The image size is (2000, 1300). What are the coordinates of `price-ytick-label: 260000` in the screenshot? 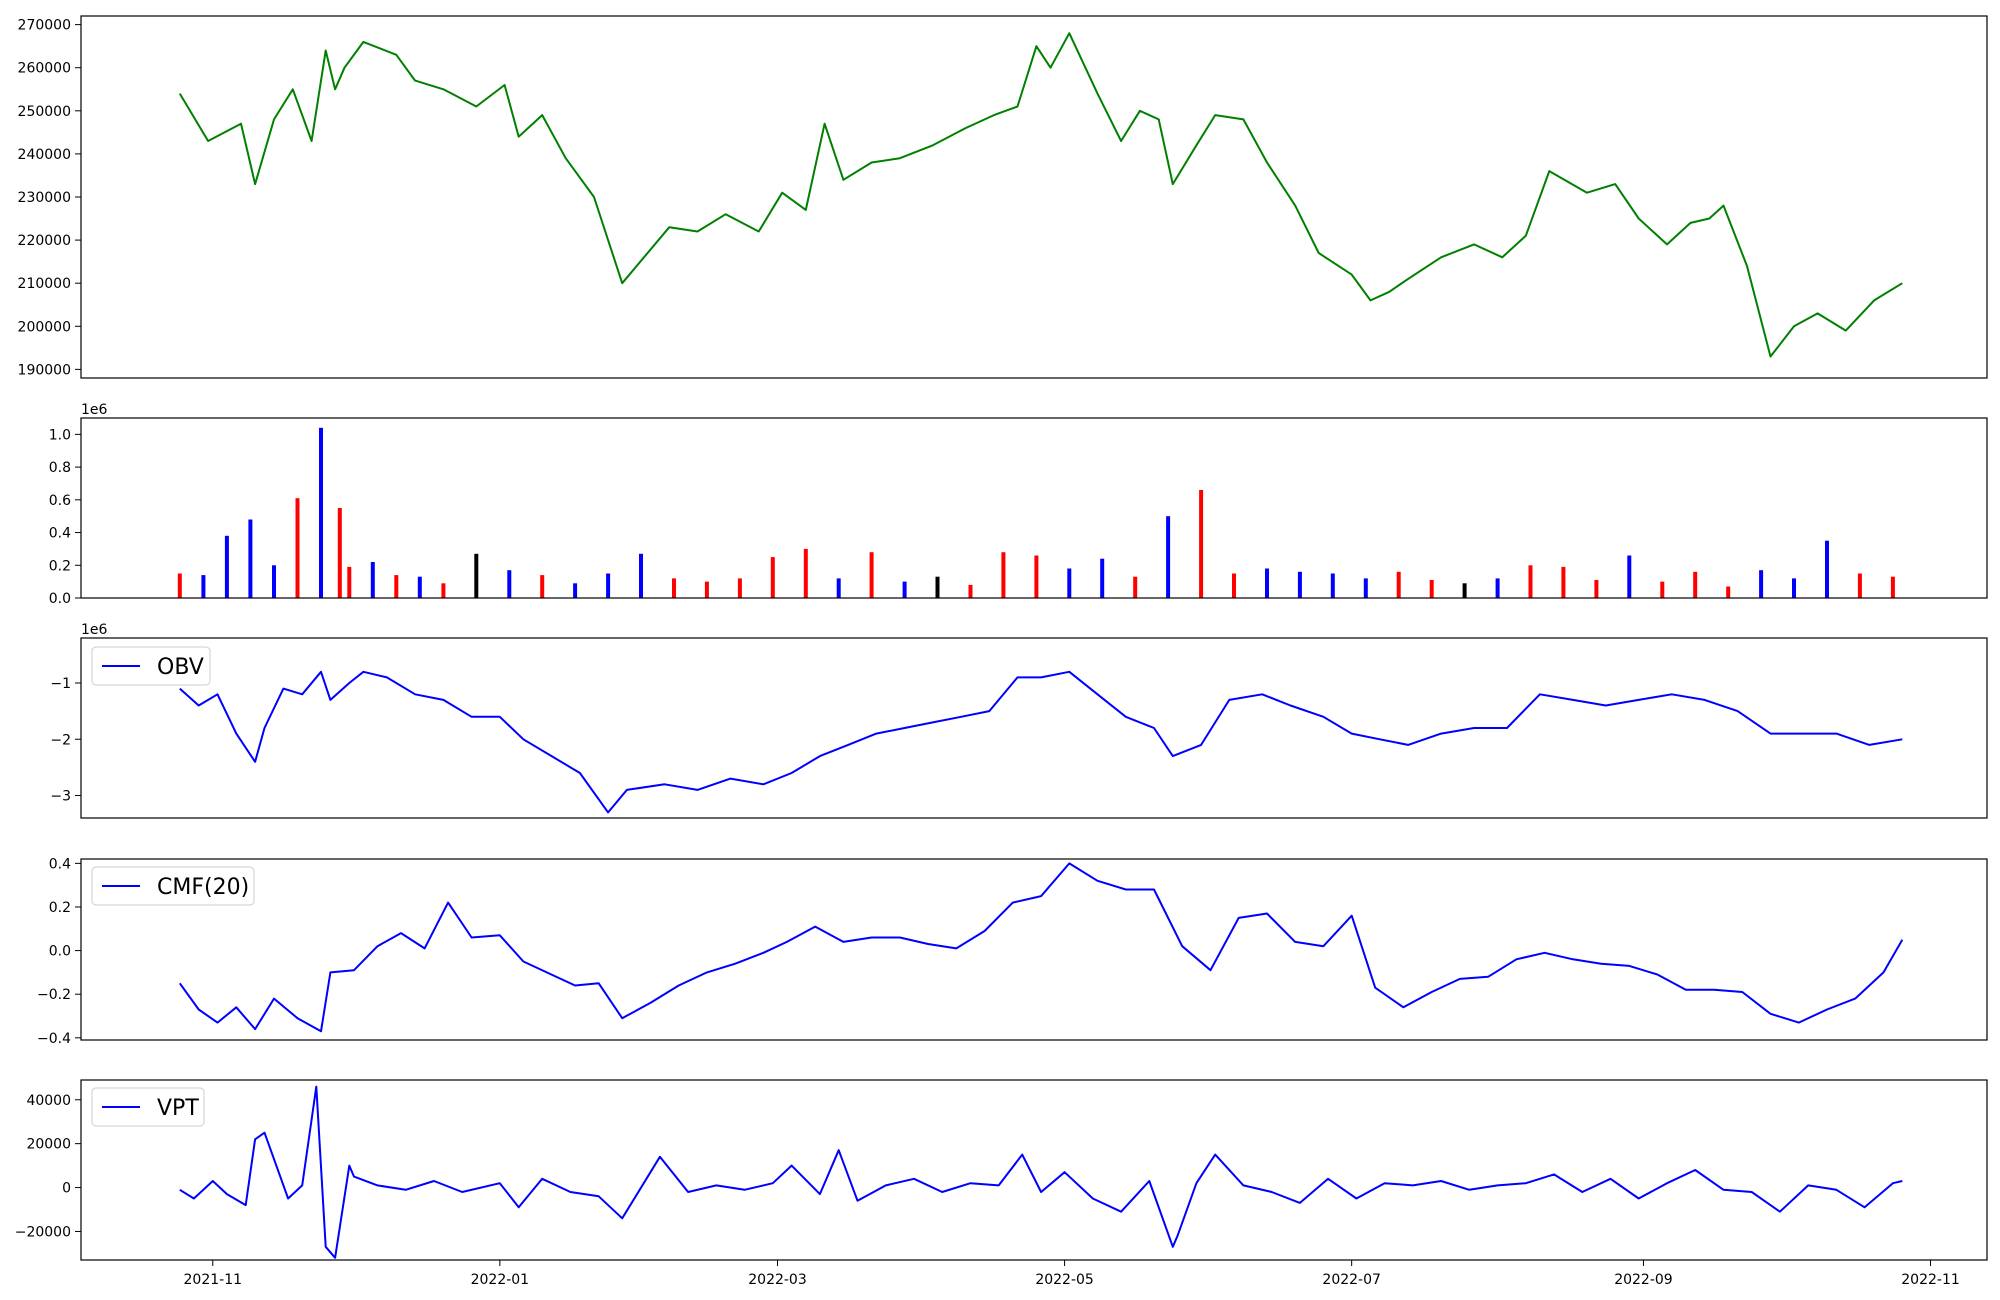 It's located at (44, 69).